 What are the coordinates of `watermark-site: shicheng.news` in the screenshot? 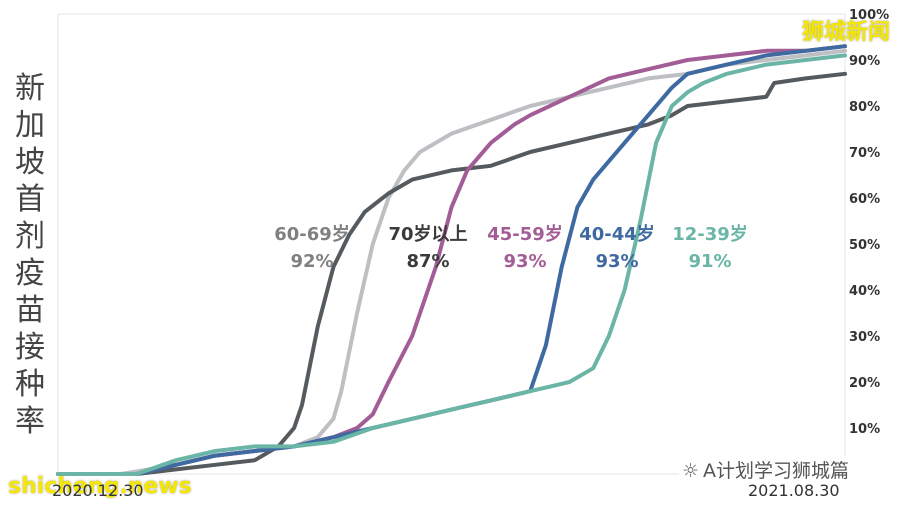 It's located at (100, 486).